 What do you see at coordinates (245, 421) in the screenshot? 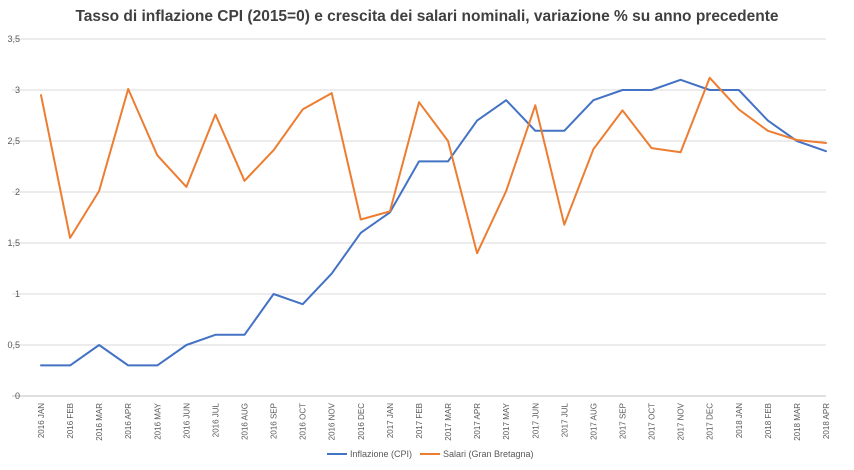
I see `x-tick-label: 2016 AUG` at bounding box center [245, 421].